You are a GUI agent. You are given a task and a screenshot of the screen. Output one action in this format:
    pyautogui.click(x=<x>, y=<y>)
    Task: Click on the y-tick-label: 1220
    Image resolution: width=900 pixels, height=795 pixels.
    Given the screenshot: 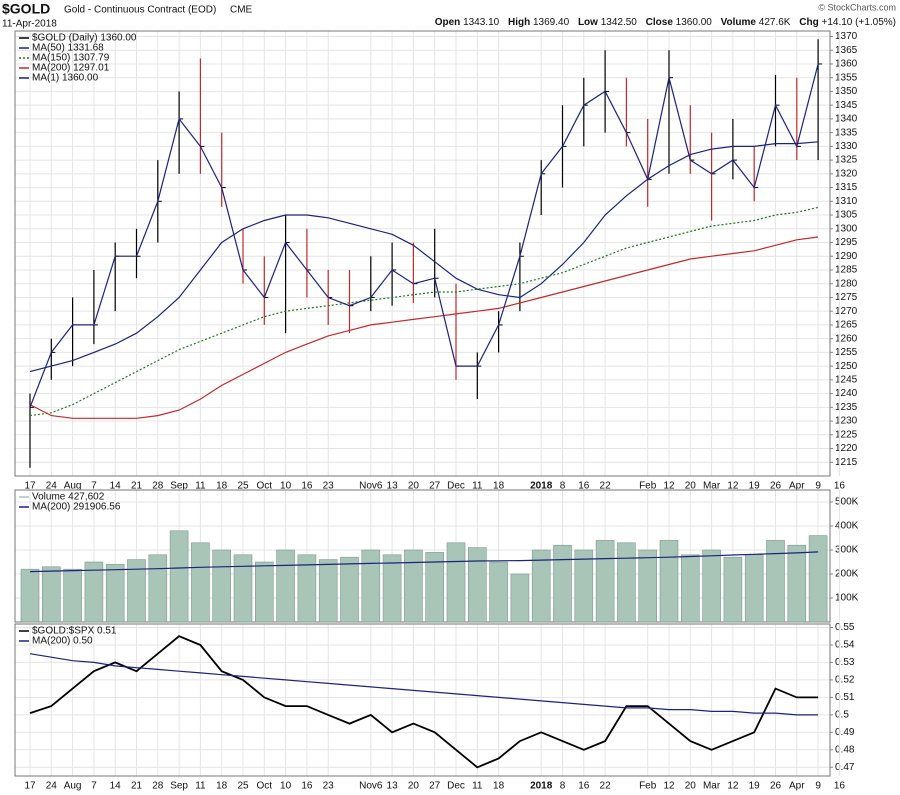 What is the action you would take?
    pyautogui.click(x=846, y=448)
    